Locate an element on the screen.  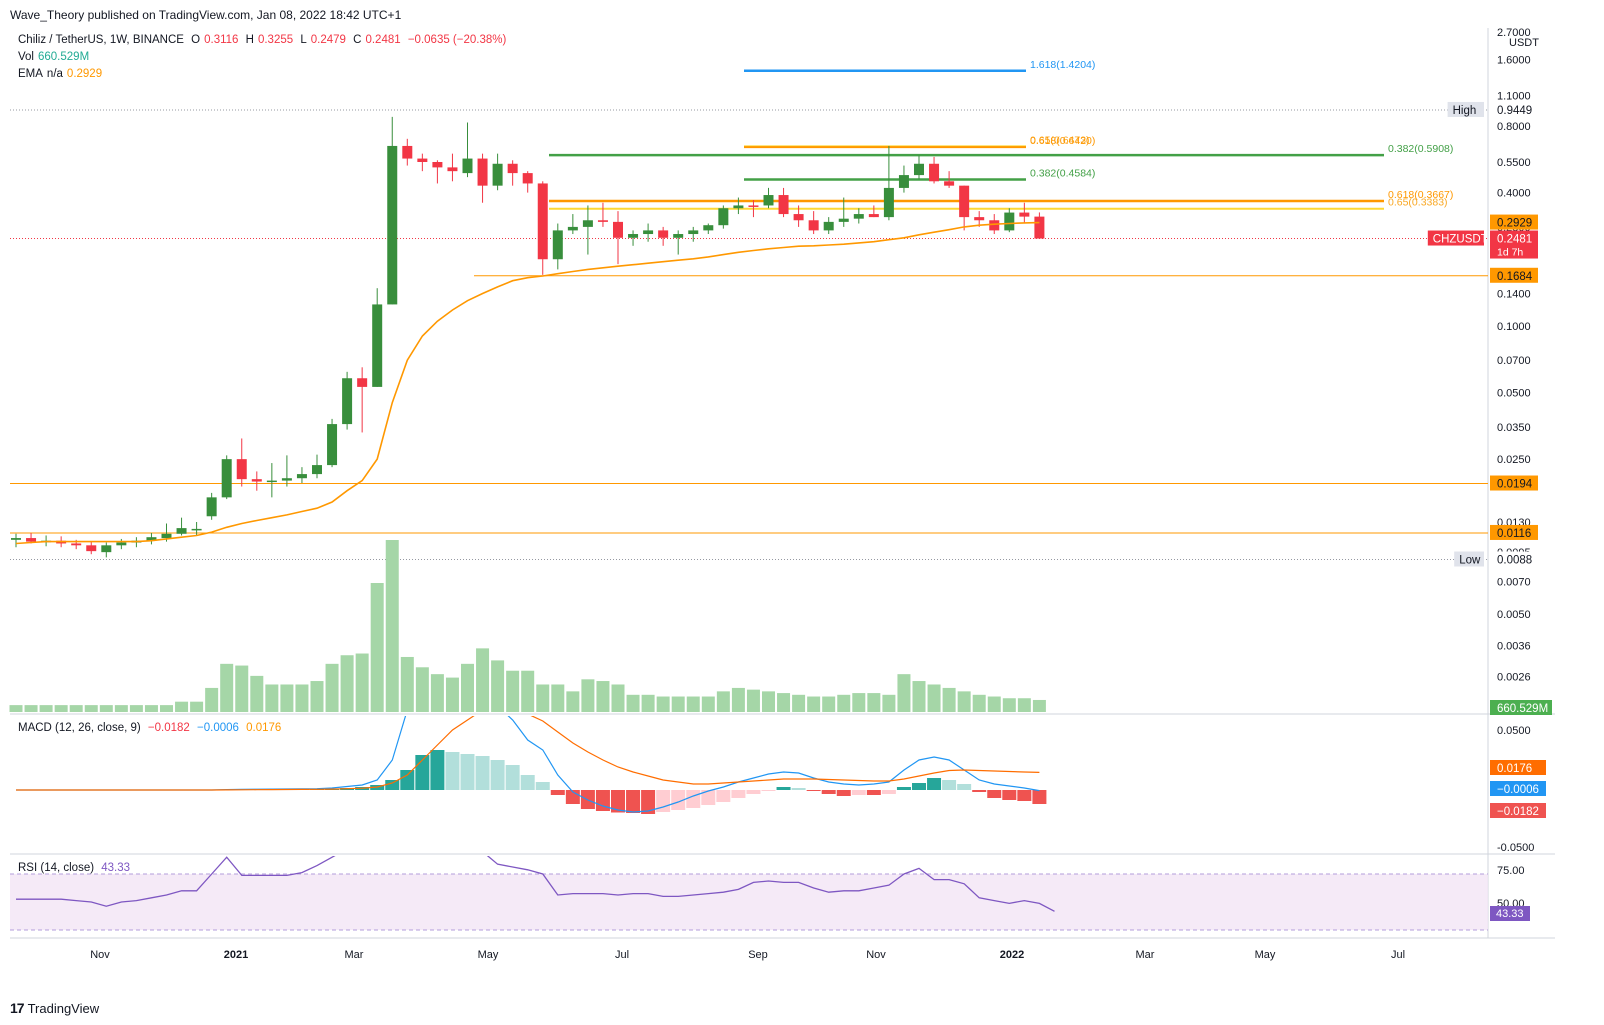
macd-line is located at coordinates (528, 764).